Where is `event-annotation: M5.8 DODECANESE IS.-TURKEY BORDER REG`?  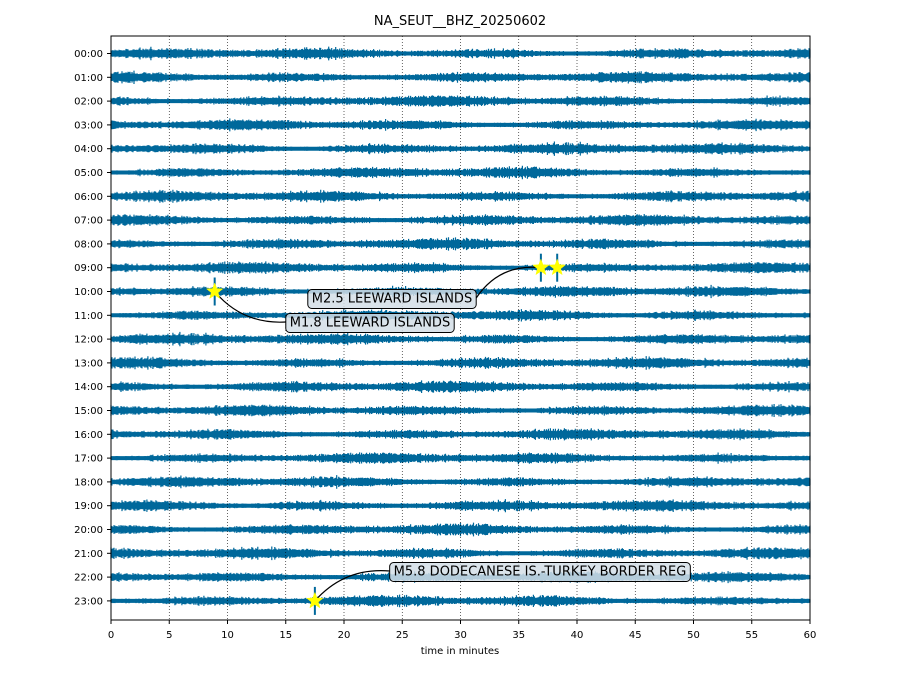 event-annotation: M5.8 DODECANESE IS.-TURKEY BORDER REG is located at coordinates (502, 582).